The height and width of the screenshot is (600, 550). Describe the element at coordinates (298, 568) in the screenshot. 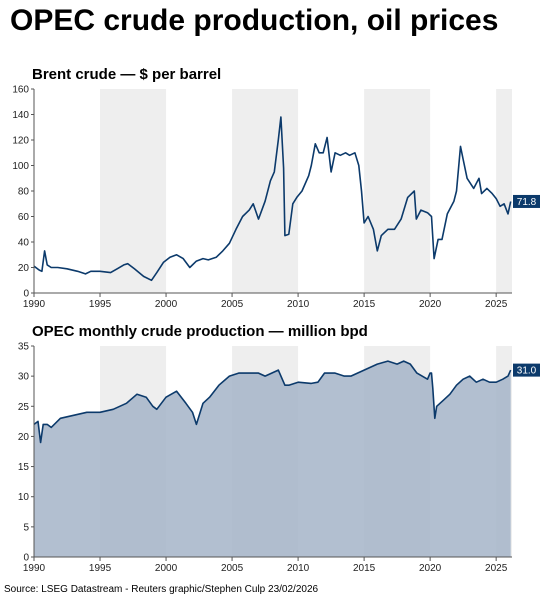

I see `opec-x-tick-label: 2010` at that location.